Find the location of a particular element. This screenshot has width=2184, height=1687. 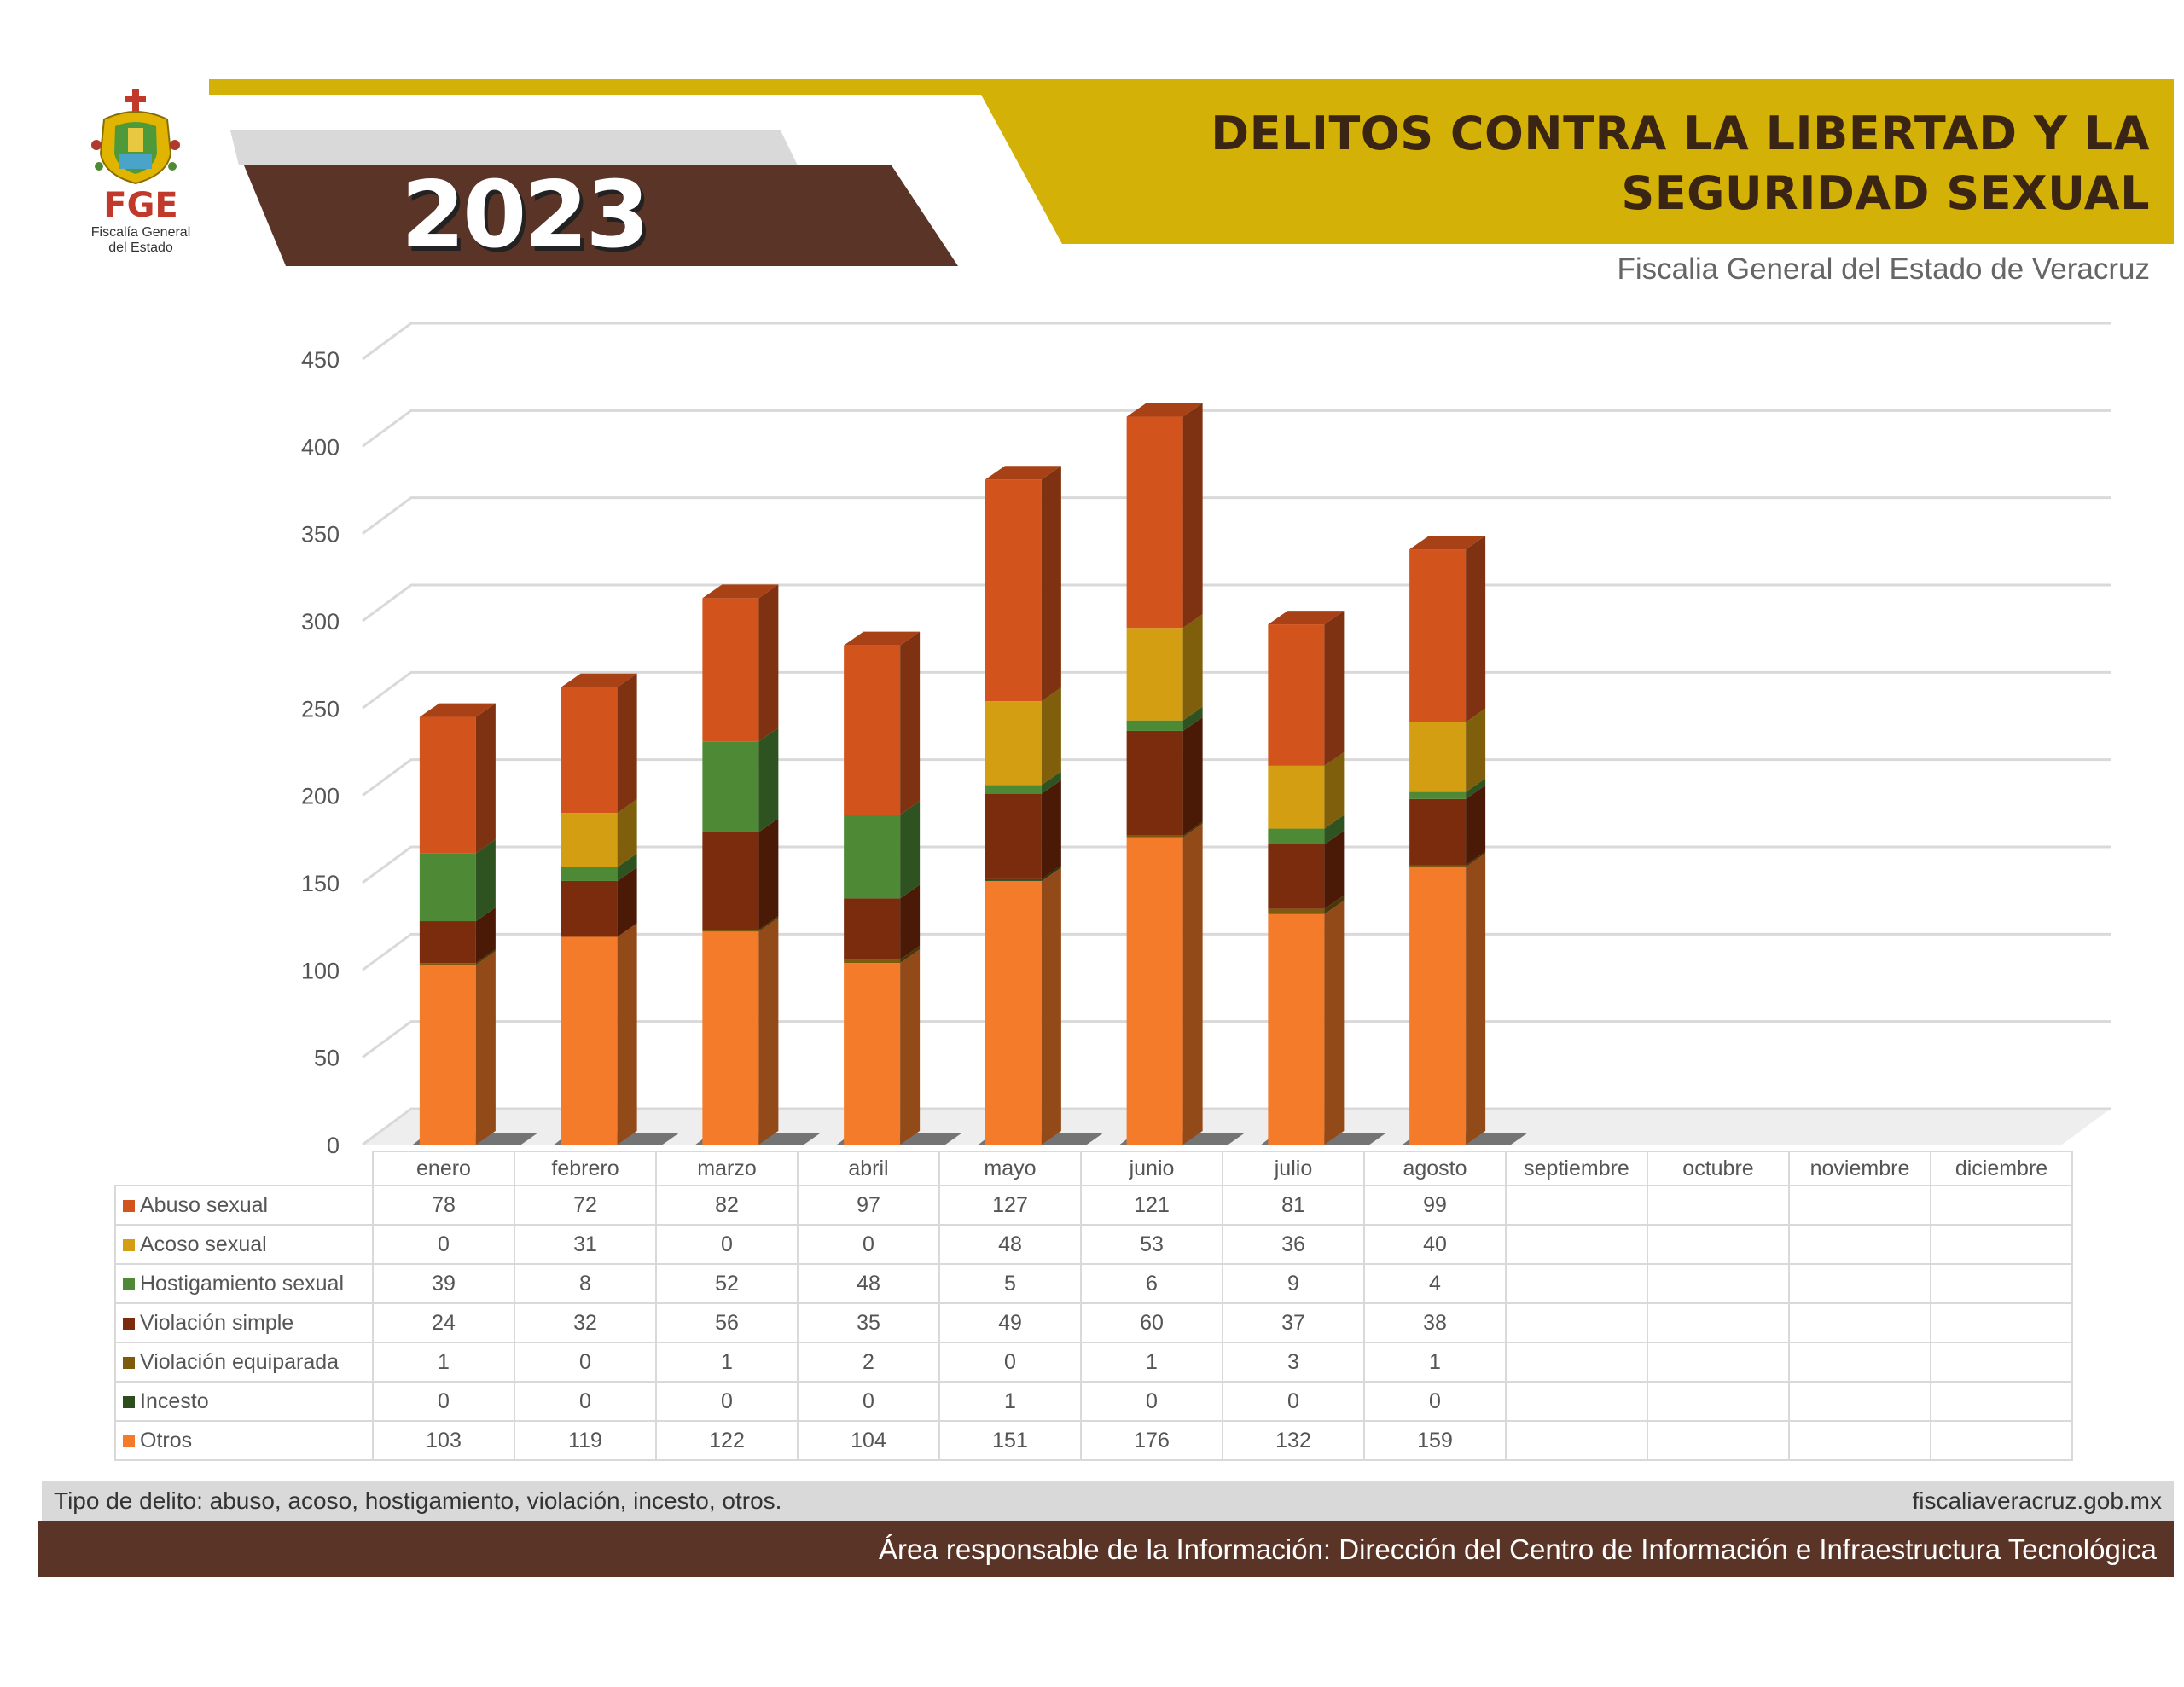

data-label: 49 is located at coordinates (1010, 1322).